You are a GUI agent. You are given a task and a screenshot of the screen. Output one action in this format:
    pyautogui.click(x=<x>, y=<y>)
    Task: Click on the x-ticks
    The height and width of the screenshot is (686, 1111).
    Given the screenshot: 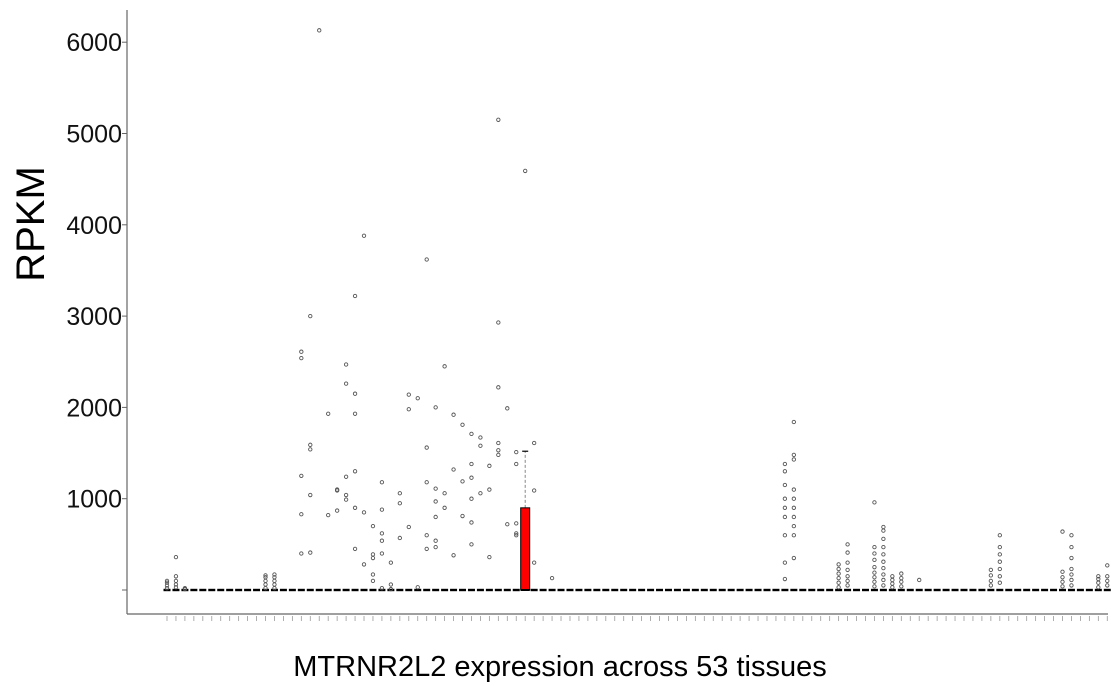 What is the action you would take?
    pyautogui.click(x=637, y=618)
    